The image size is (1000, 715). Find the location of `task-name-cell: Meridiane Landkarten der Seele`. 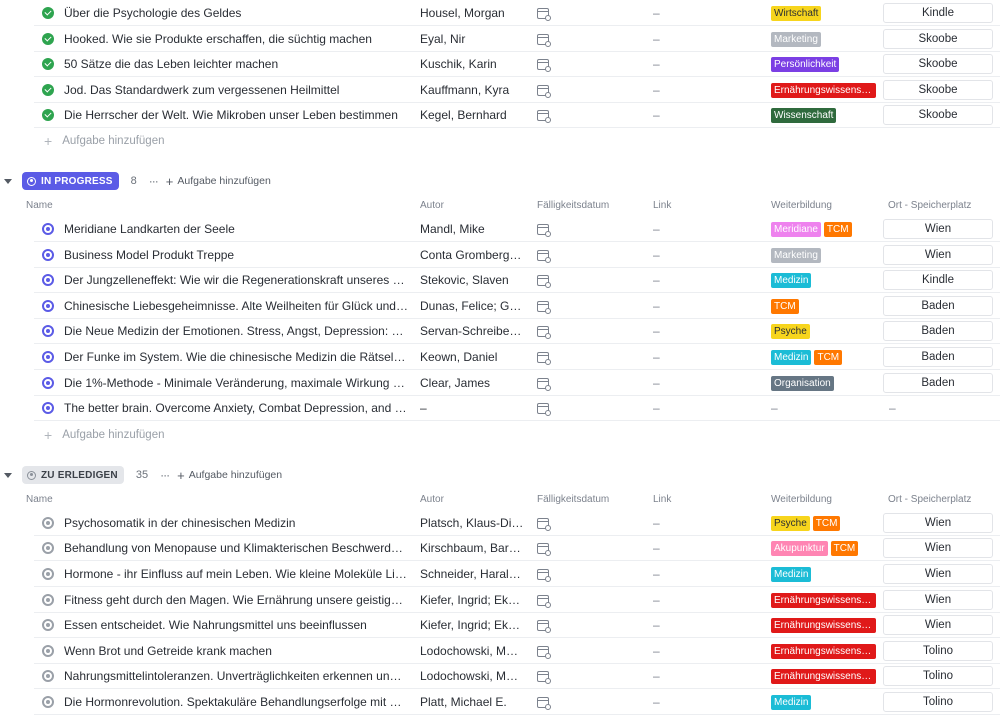

task-name-cell: Meridiane Landkarten der Seele is located at coordinates (225, 229).